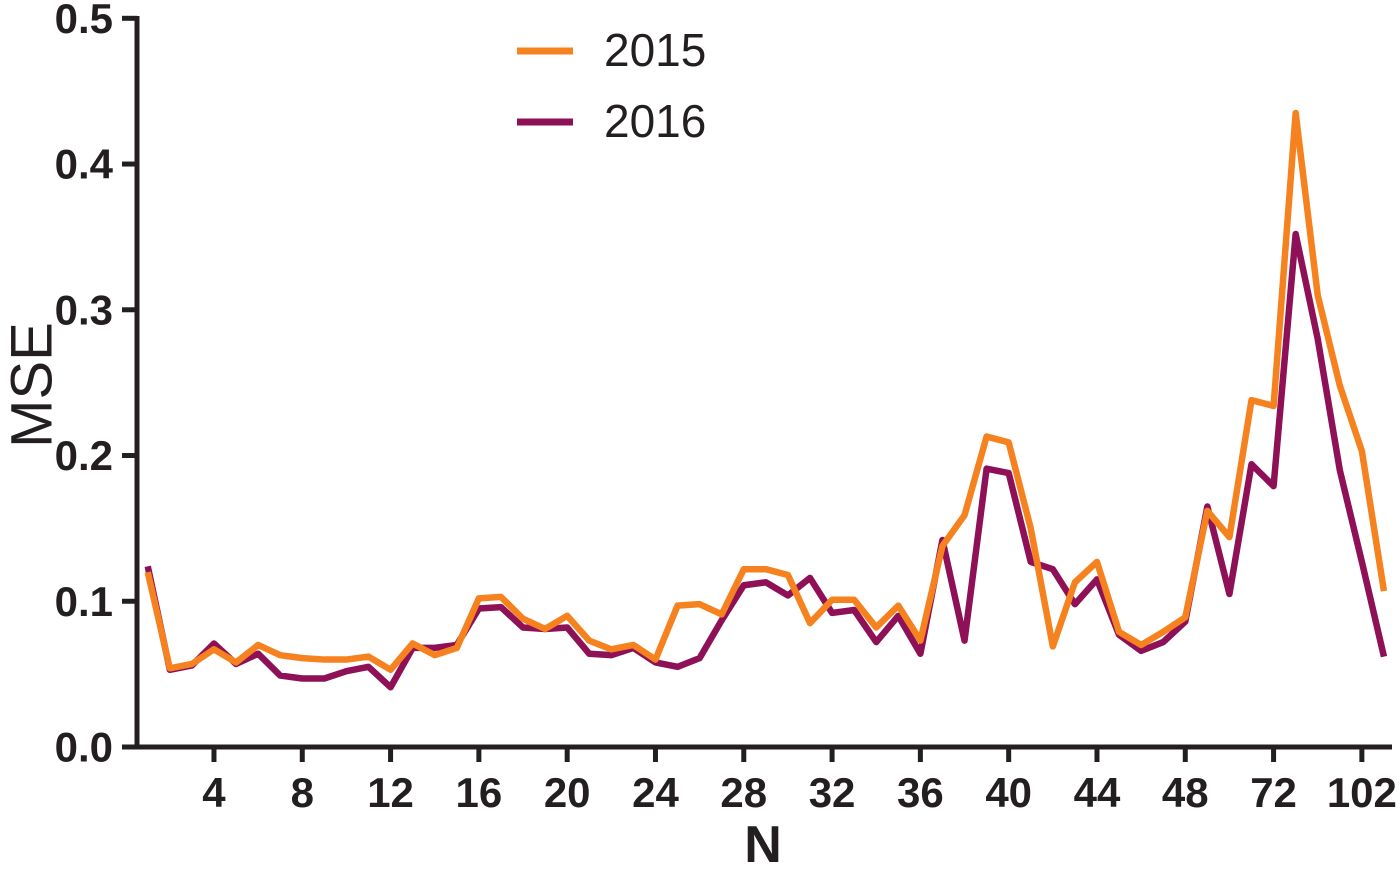 The width and height of the screenshot is (1400, 875). I want to click on x-tick-label: 102, so click(1362, 792).